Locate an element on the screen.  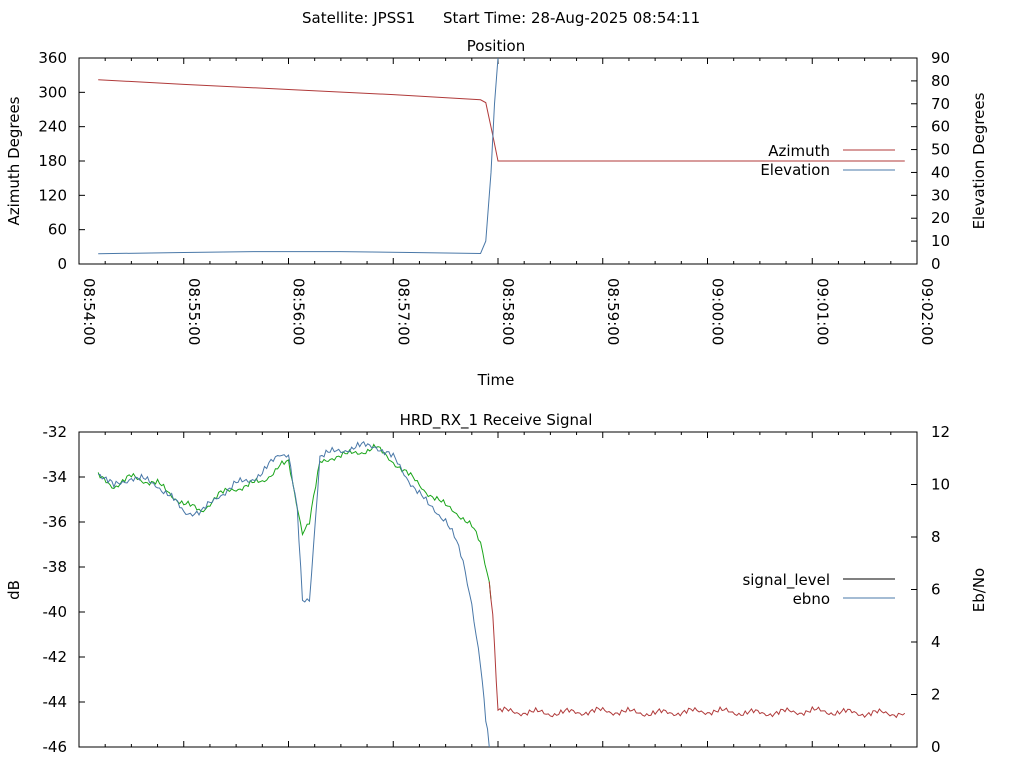
signal-y-tick-label: -46 is located at coordinates (55, 747).